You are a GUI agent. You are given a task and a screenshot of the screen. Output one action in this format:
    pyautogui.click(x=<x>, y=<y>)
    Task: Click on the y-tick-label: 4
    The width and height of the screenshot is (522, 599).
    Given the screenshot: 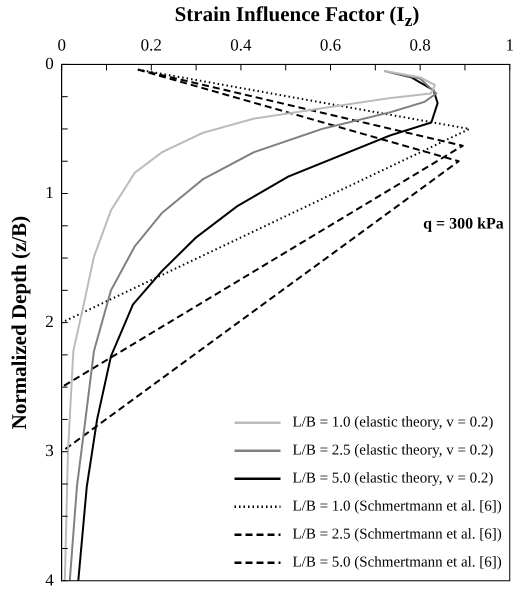 What is the action you would take?
    pyautogui.click(x=49, y=580)
    